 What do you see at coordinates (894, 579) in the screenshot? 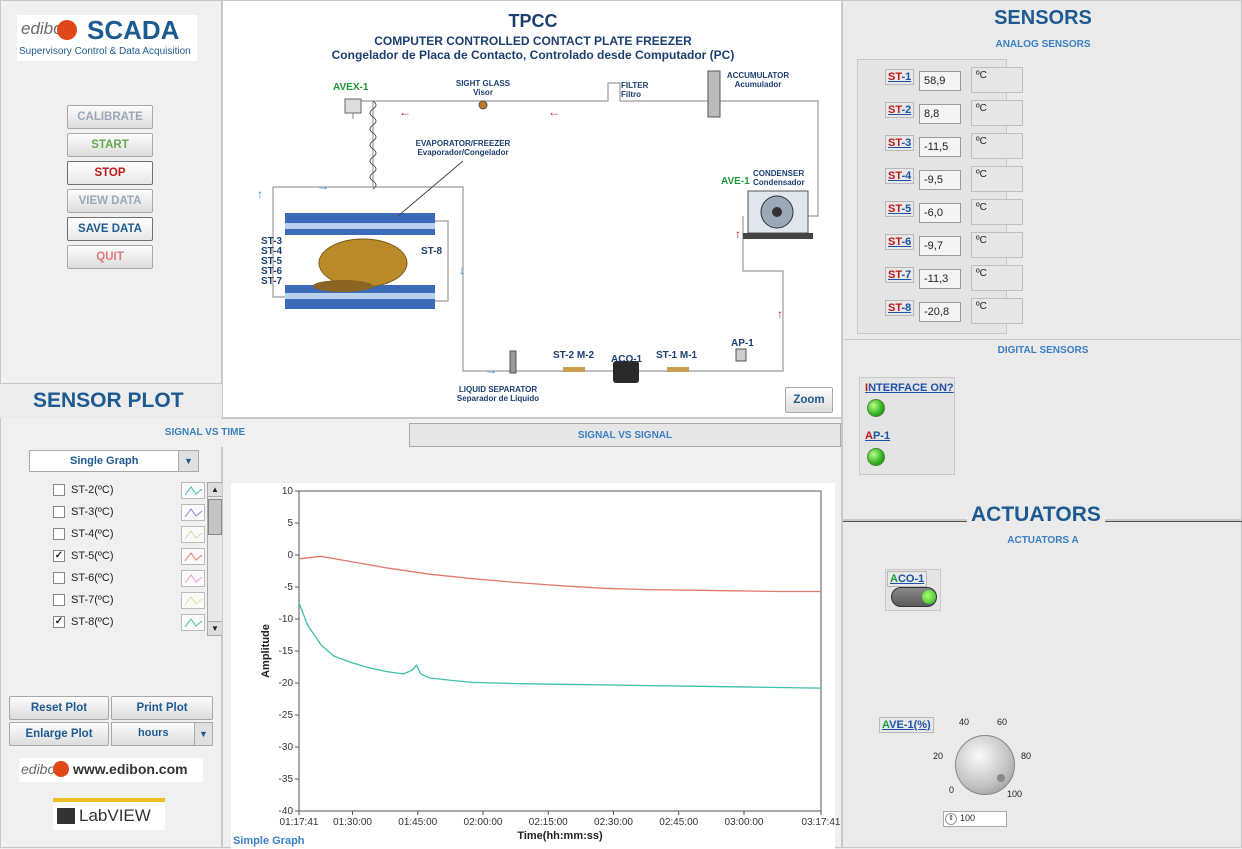
I see `aco1-pfx: A` at bounding box center [894, 579].